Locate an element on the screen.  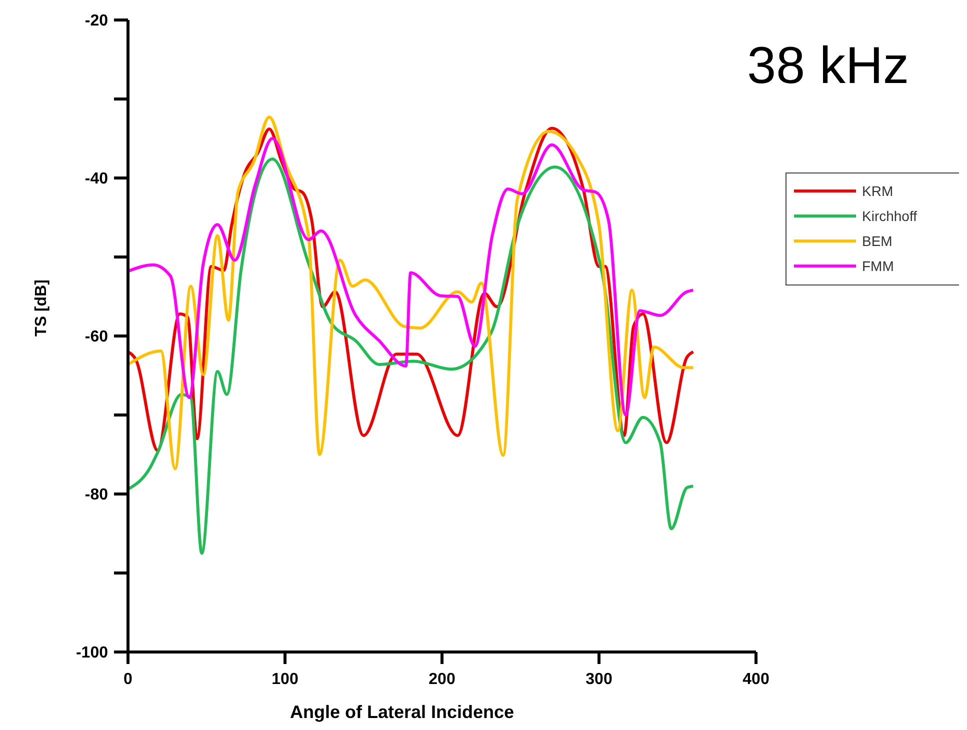
annotation: 38 kHz is located at coordinates (828, 66).